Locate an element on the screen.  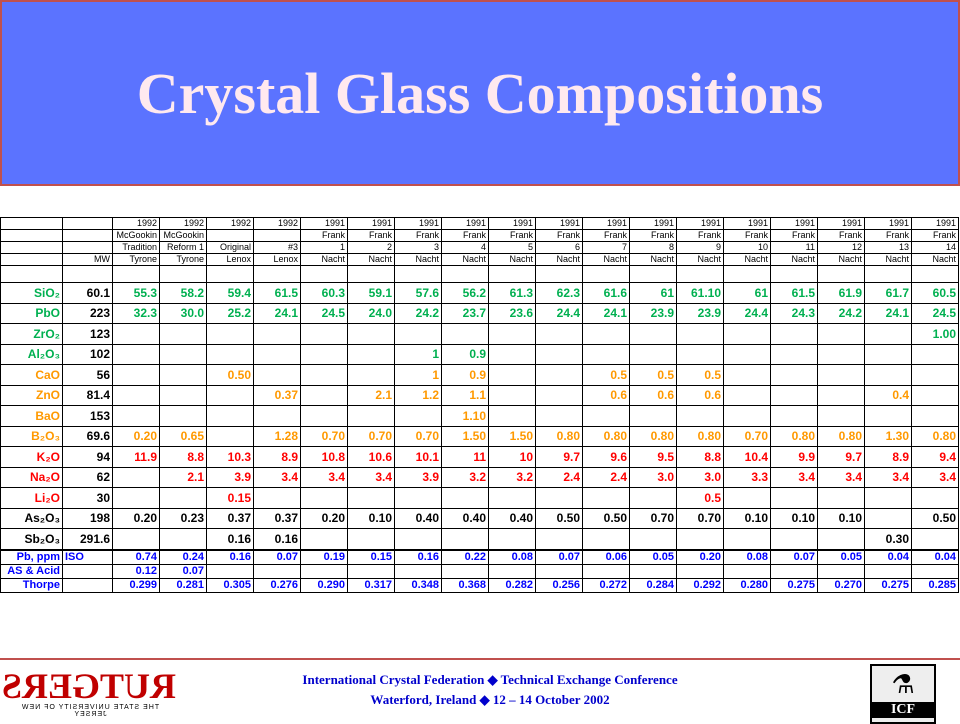
cell: 11 is located at coordinates (465, 457).